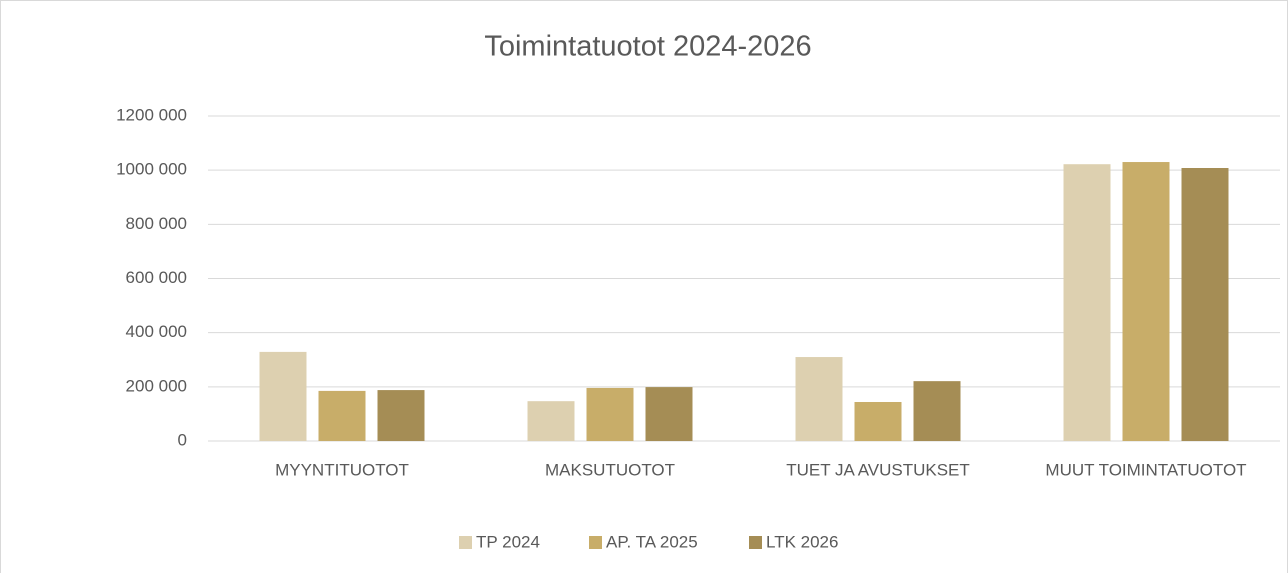  What do you see at coordinates (151, 169) in the screenshot?
I see `y-tick-label: 1000 000` at bounding box center [151, 169].